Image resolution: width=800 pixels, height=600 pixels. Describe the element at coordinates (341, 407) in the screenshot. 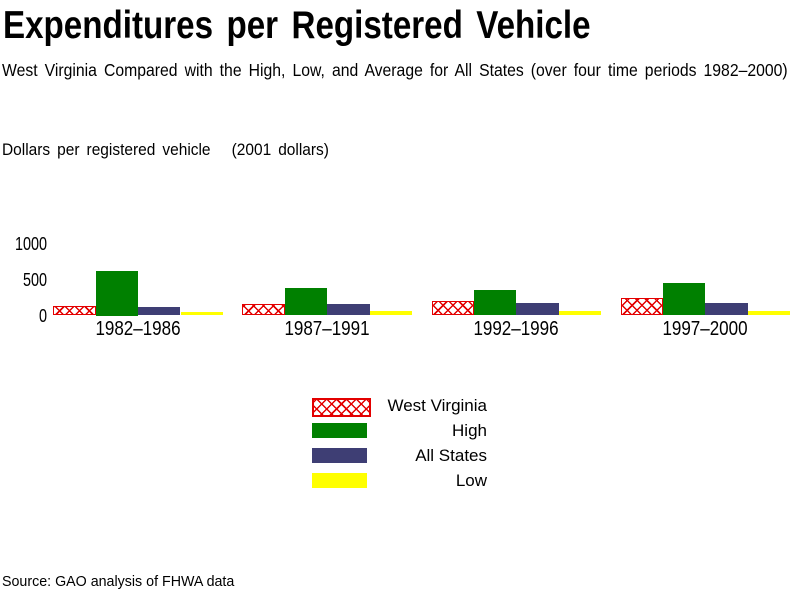

I see `legend-swatch-west-virginia` at that location.